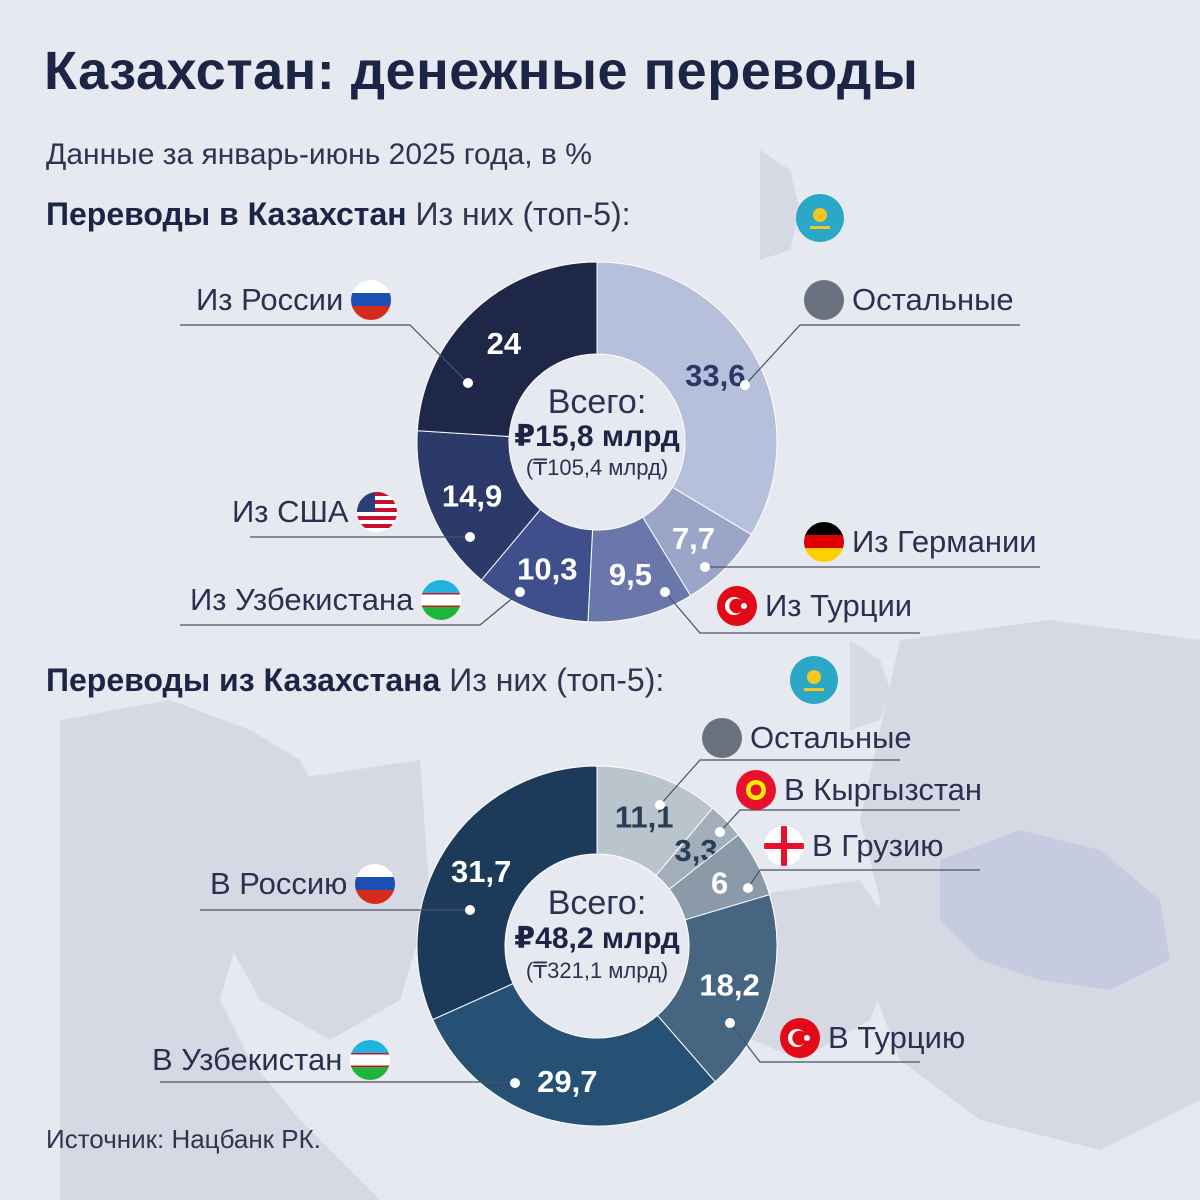  What do you see at coordinates (302, 599) in the screenshot?
I see `legend-label: Из Узбекистана` at bounding box center [302, 599].